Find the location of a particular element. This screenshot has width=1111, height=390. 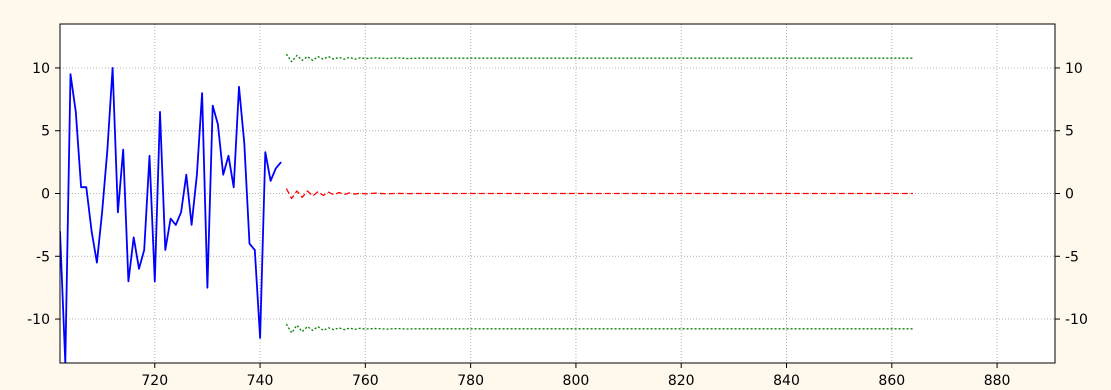

x-tick-label: 720 is located at coordinates (154, 381).